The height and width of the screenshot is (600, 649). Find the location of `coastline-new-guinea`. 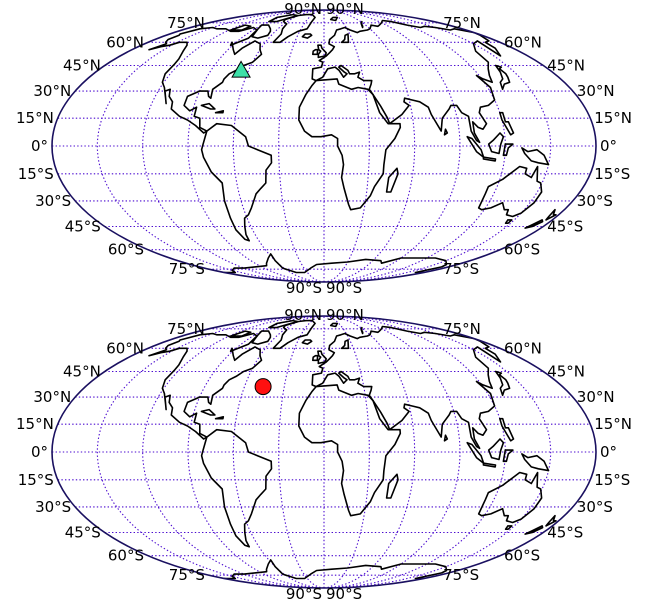

coastline-new-guinea is located at coordinates (535, 156).